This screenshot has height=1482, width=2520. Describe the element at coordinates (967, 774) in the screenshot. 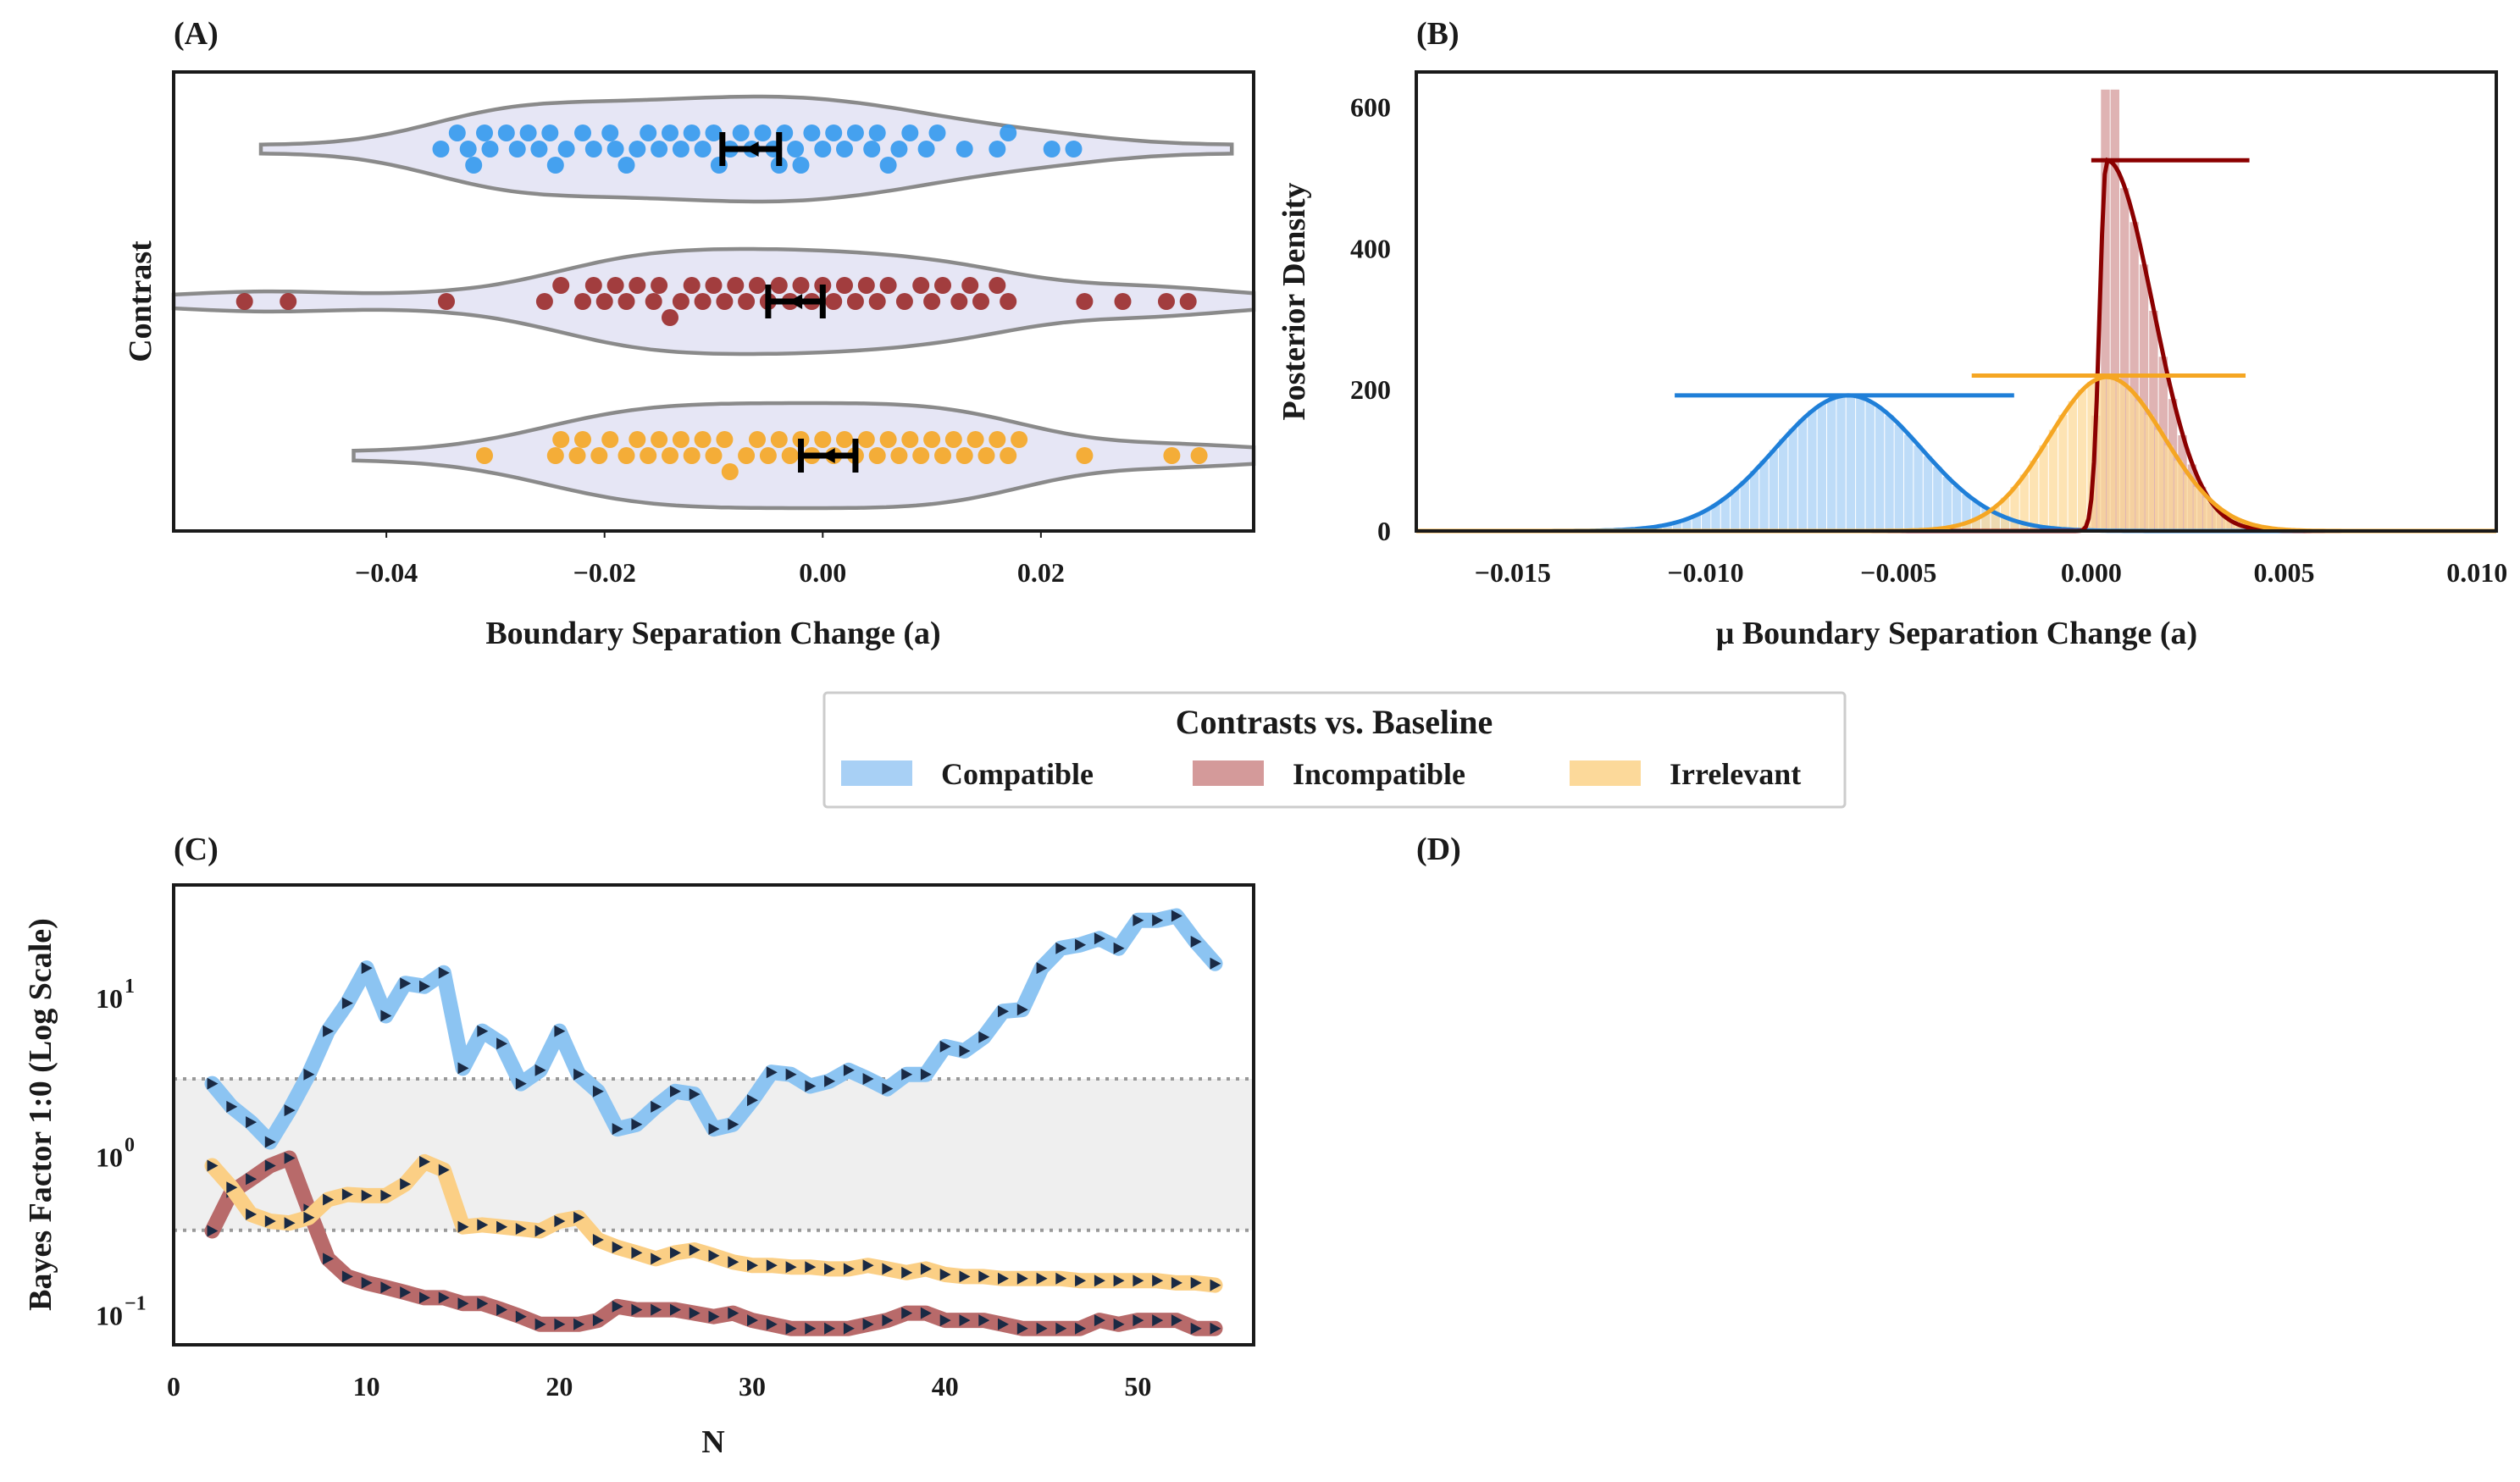

I see `legend-item-compatible: Compatible` at that location.